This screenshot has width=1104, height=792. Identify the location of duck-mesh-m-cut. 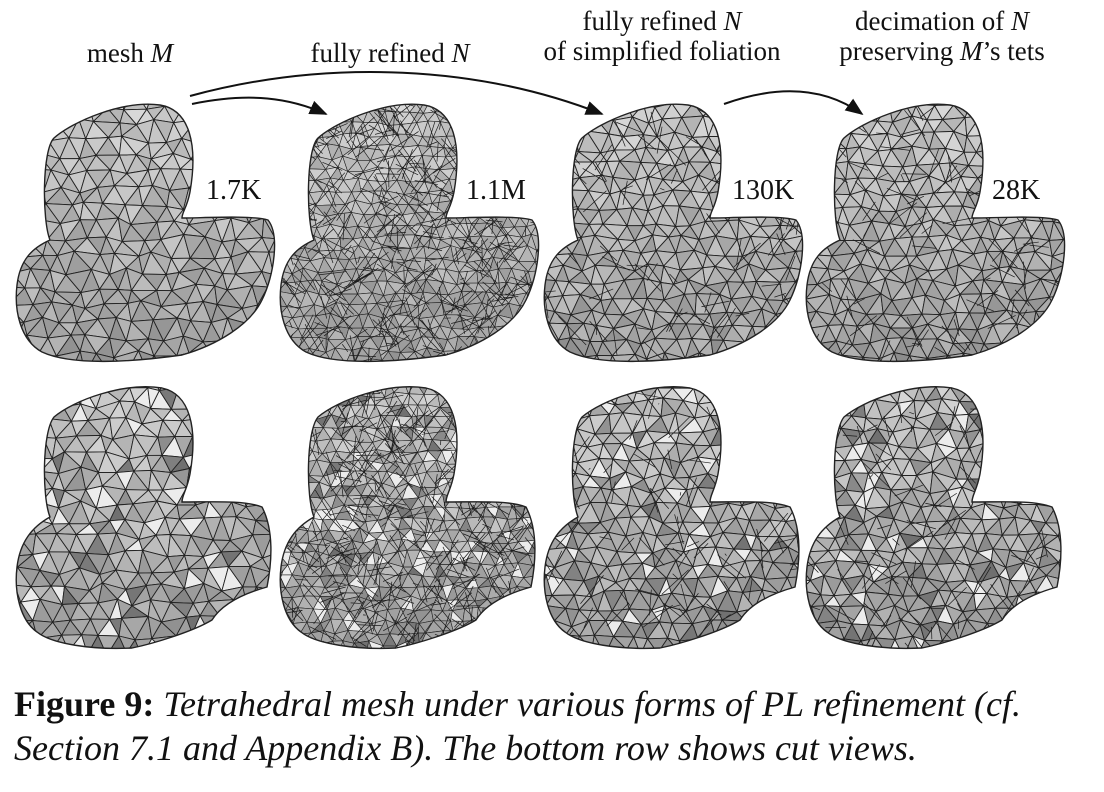
(143, 518).